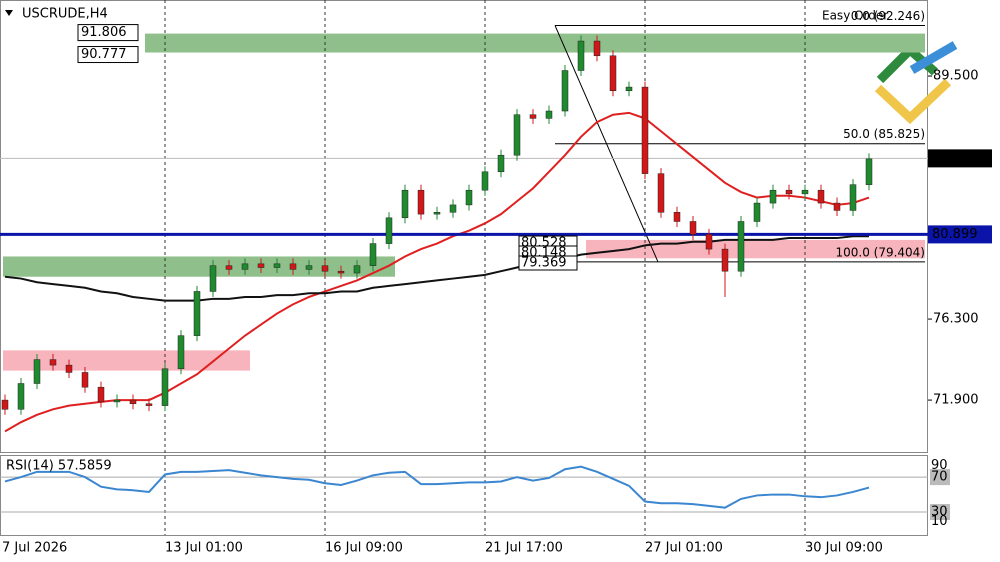 The width and height of the screenshot is (1000, 562). Describe the element at coordinates (880, 252) in the screenshot. I see `fibo-label: 100.0 (79.404)` at that location.